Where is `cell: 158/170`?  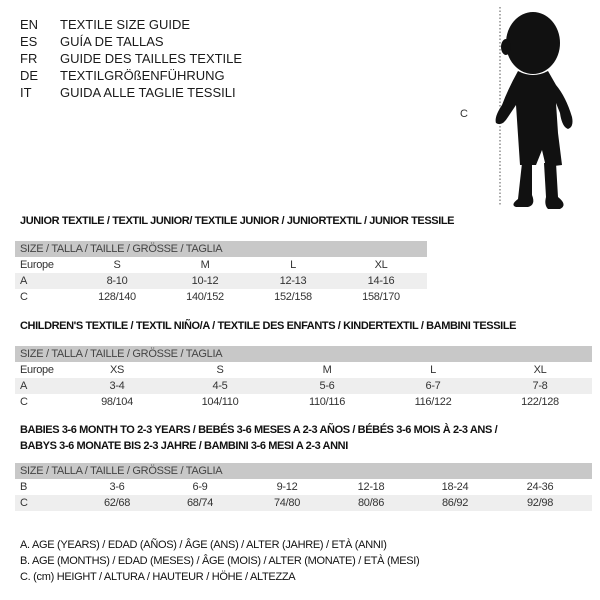
cell: 158/170 is located at coordinates (381, 297).